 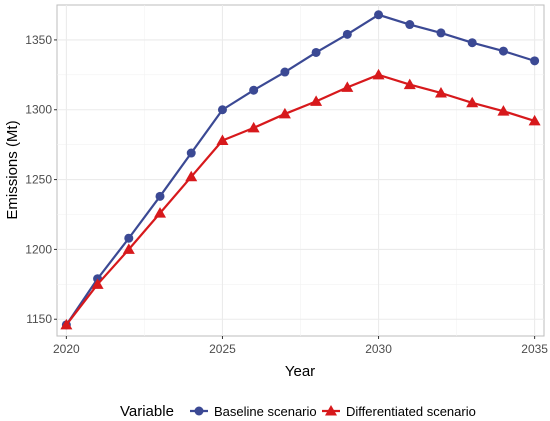 What do you see at coordinates (300, 346) in the screenshot?
I see `x-axis-ticks: 2020 2025 2030 2035` at bounding box center [300, 346].